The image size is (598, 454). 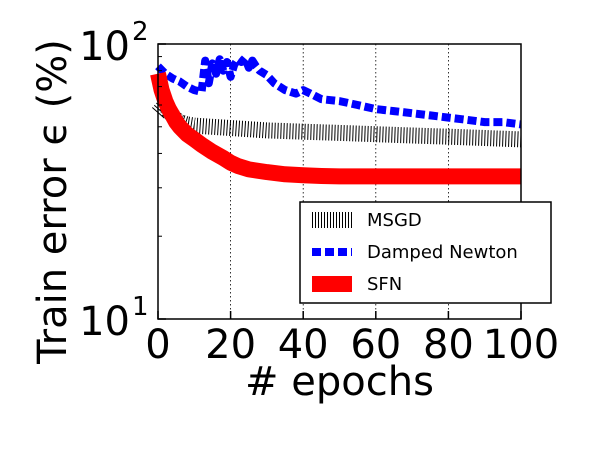 I want to click on x-axis-title: # epochs, so click(x=339, y=382).